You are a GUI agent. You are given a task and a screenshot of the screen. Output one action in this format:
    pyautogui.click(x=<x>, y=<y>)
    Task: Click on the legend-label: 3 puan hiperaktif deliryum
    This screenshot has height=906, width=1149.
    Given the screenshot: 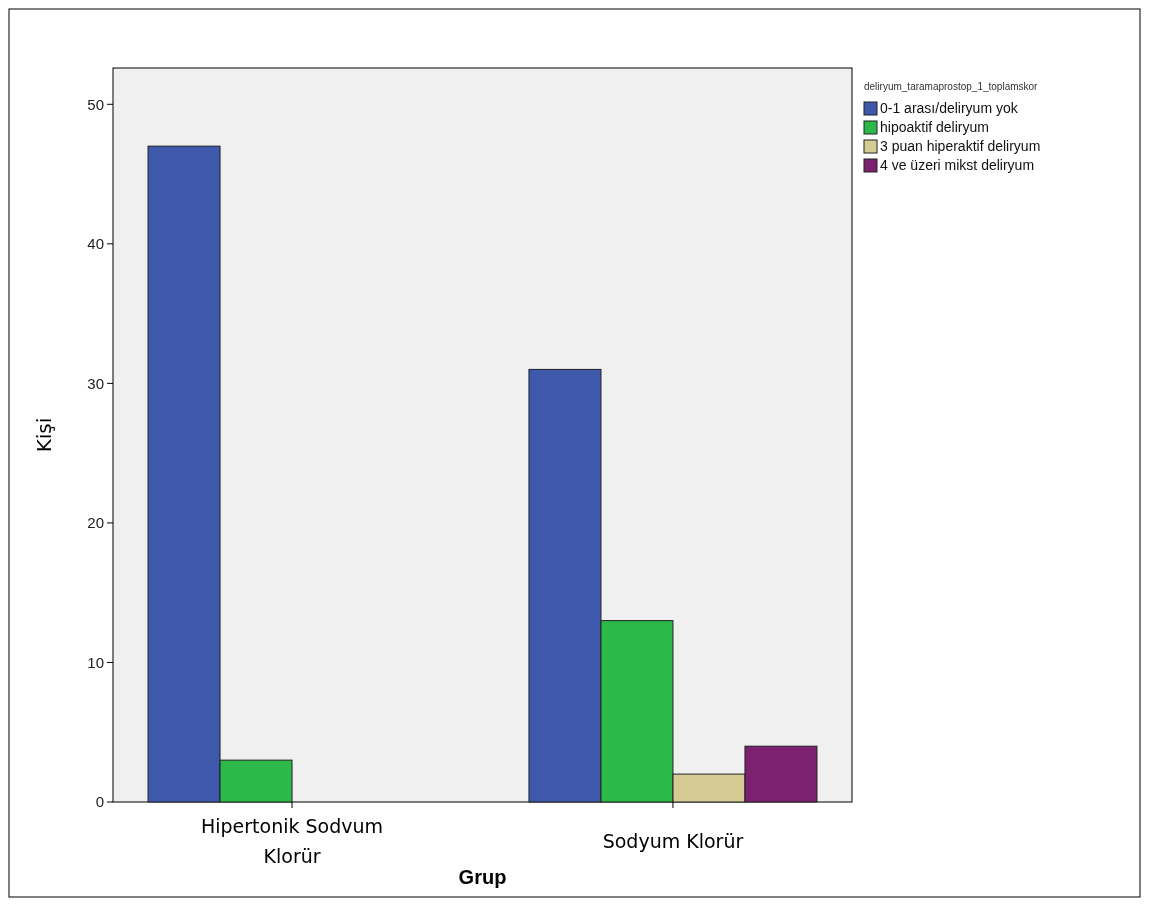 What is the action you would take?
    pyautogui.click(x=960, y=146)
    